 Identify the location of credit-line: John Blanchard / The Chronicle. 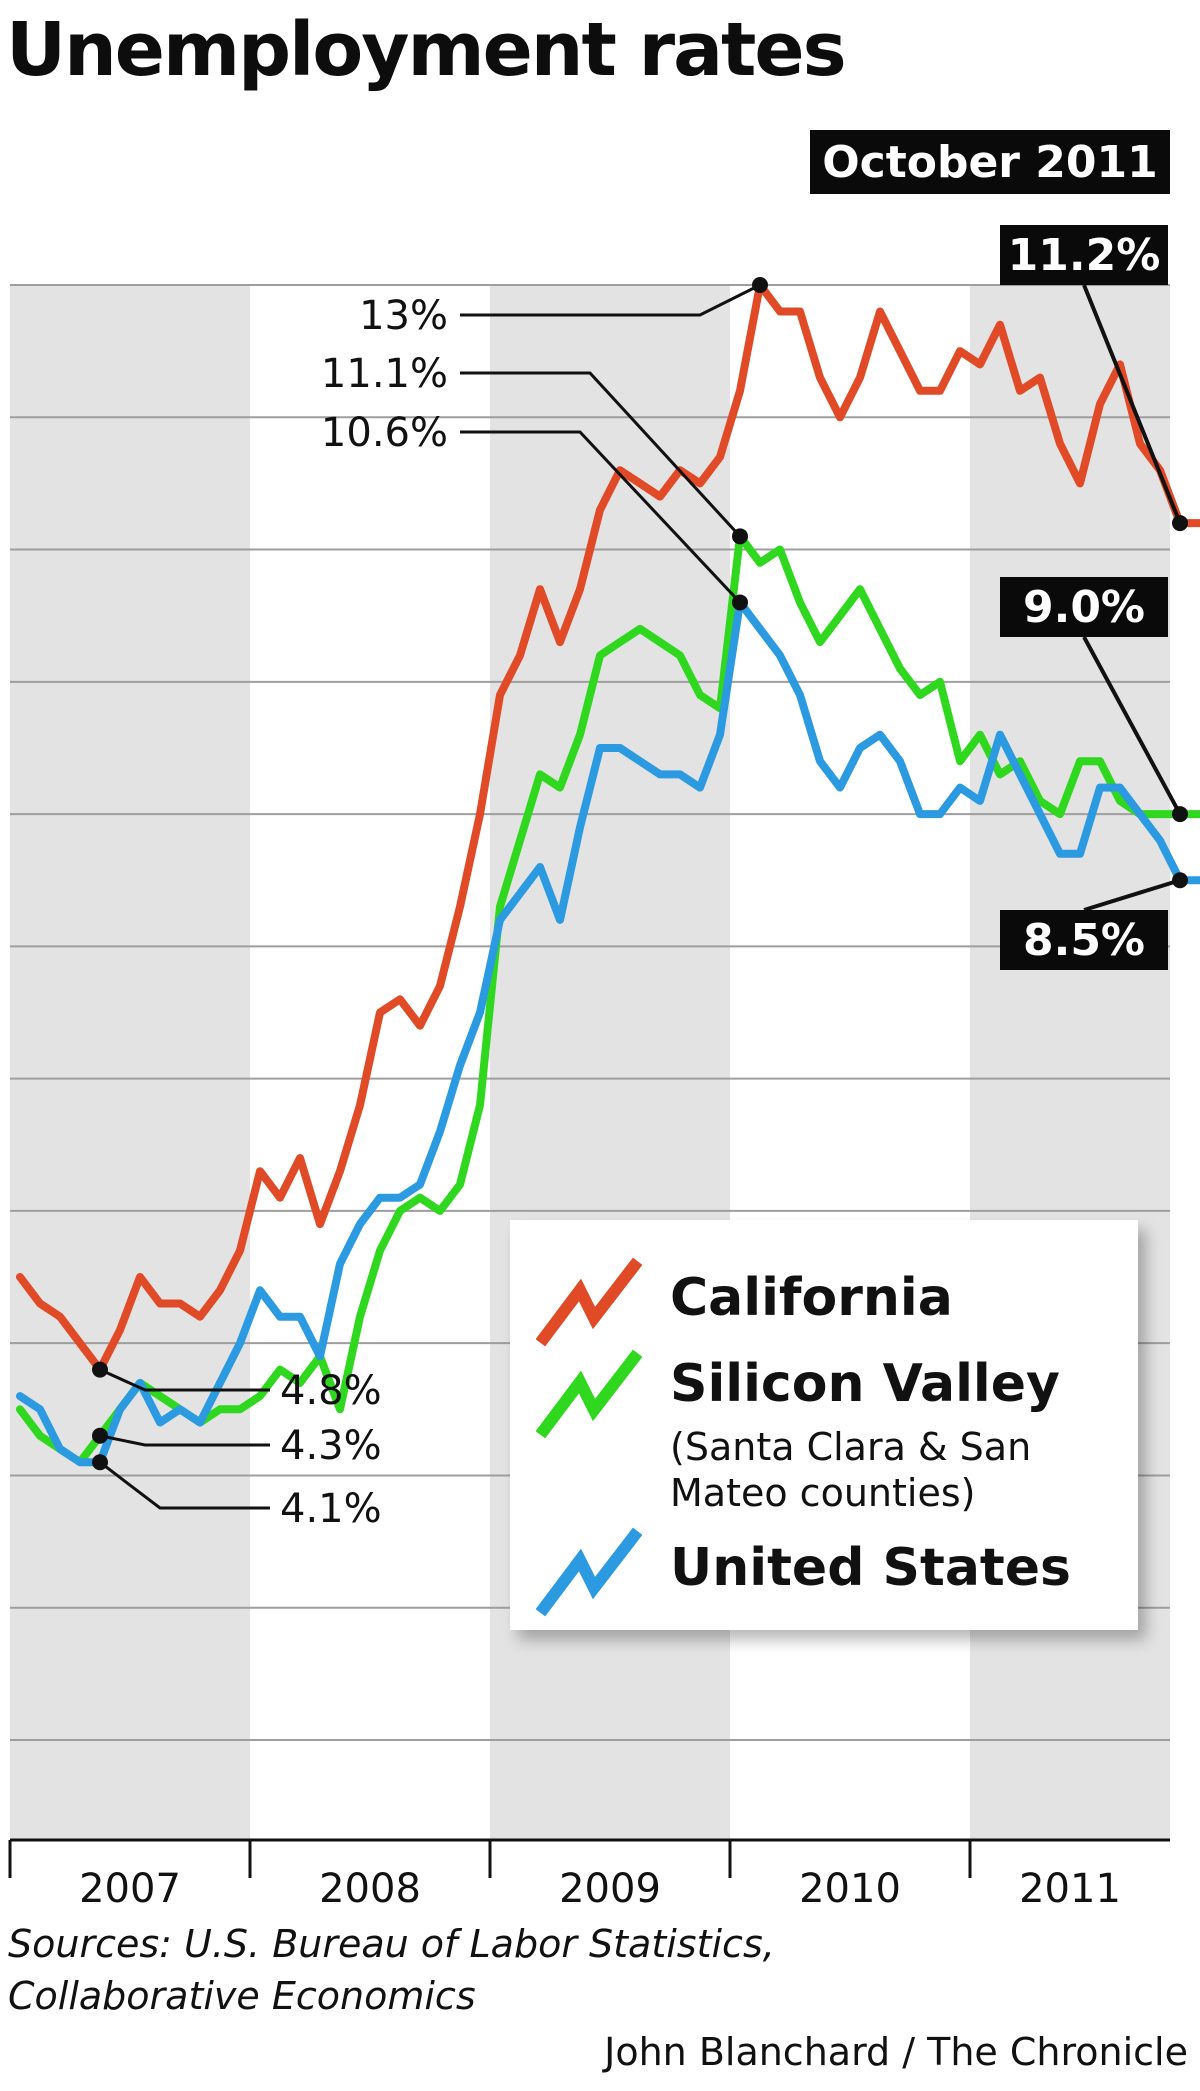
(896, 2052).